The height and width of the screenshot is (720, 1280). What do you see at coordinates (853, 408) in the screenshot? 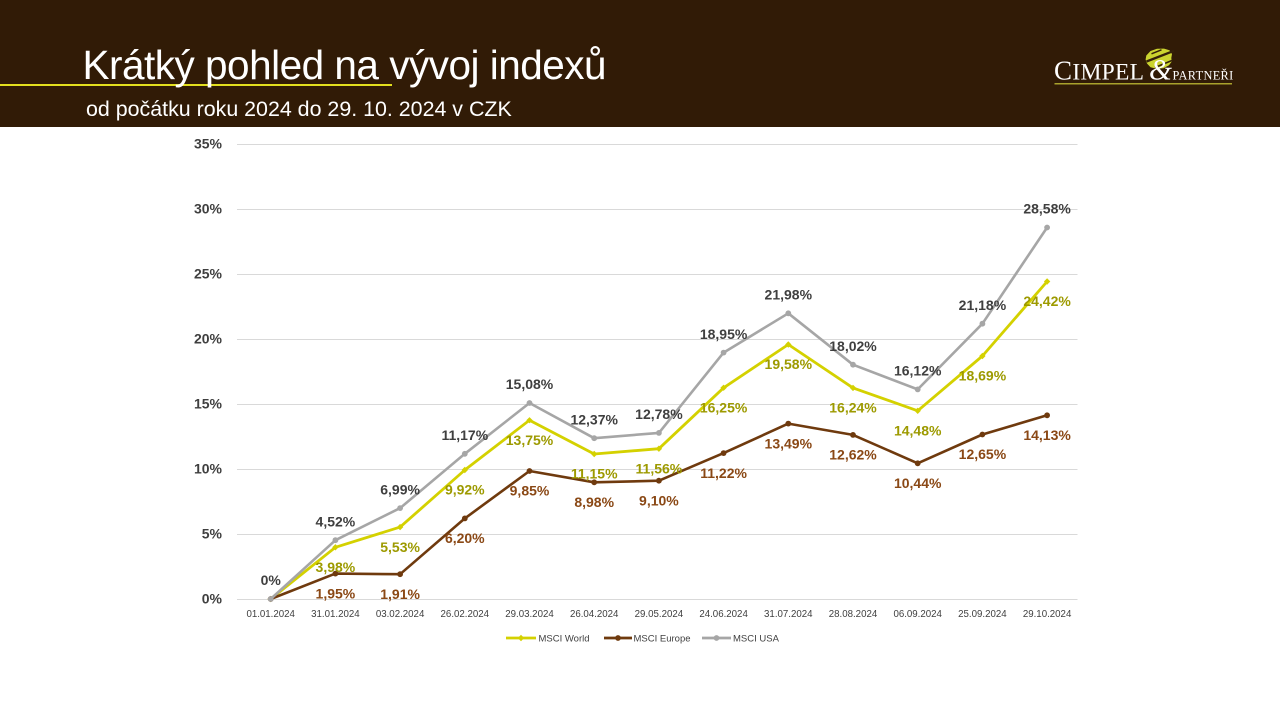
I see `svg-text: 16,24%` at bounding box center [853, 408].